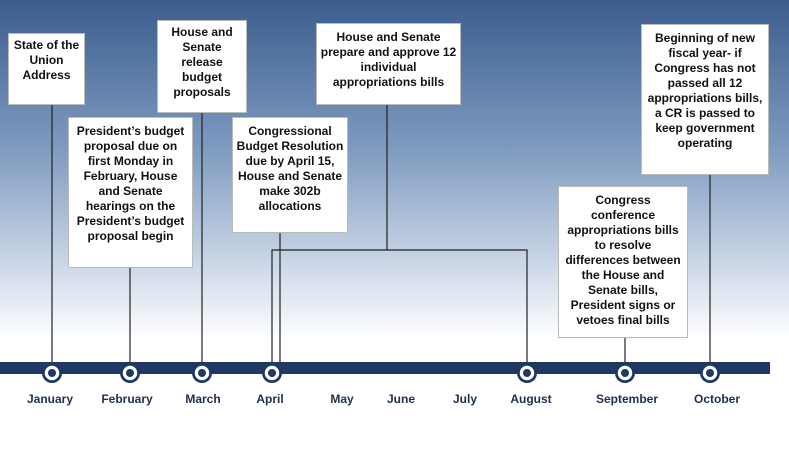 This screenshot has width=789, height=450. What do you see at coordinates (531, 399) in the screenshot?
I see `month-label: August` at bounding box center [531, 399].